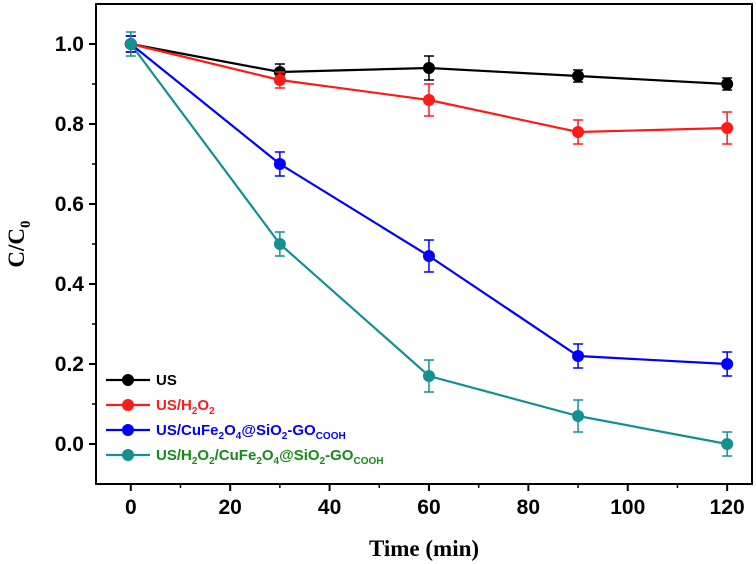  I want to click on svg-text: C/C0, so click(19, 243).